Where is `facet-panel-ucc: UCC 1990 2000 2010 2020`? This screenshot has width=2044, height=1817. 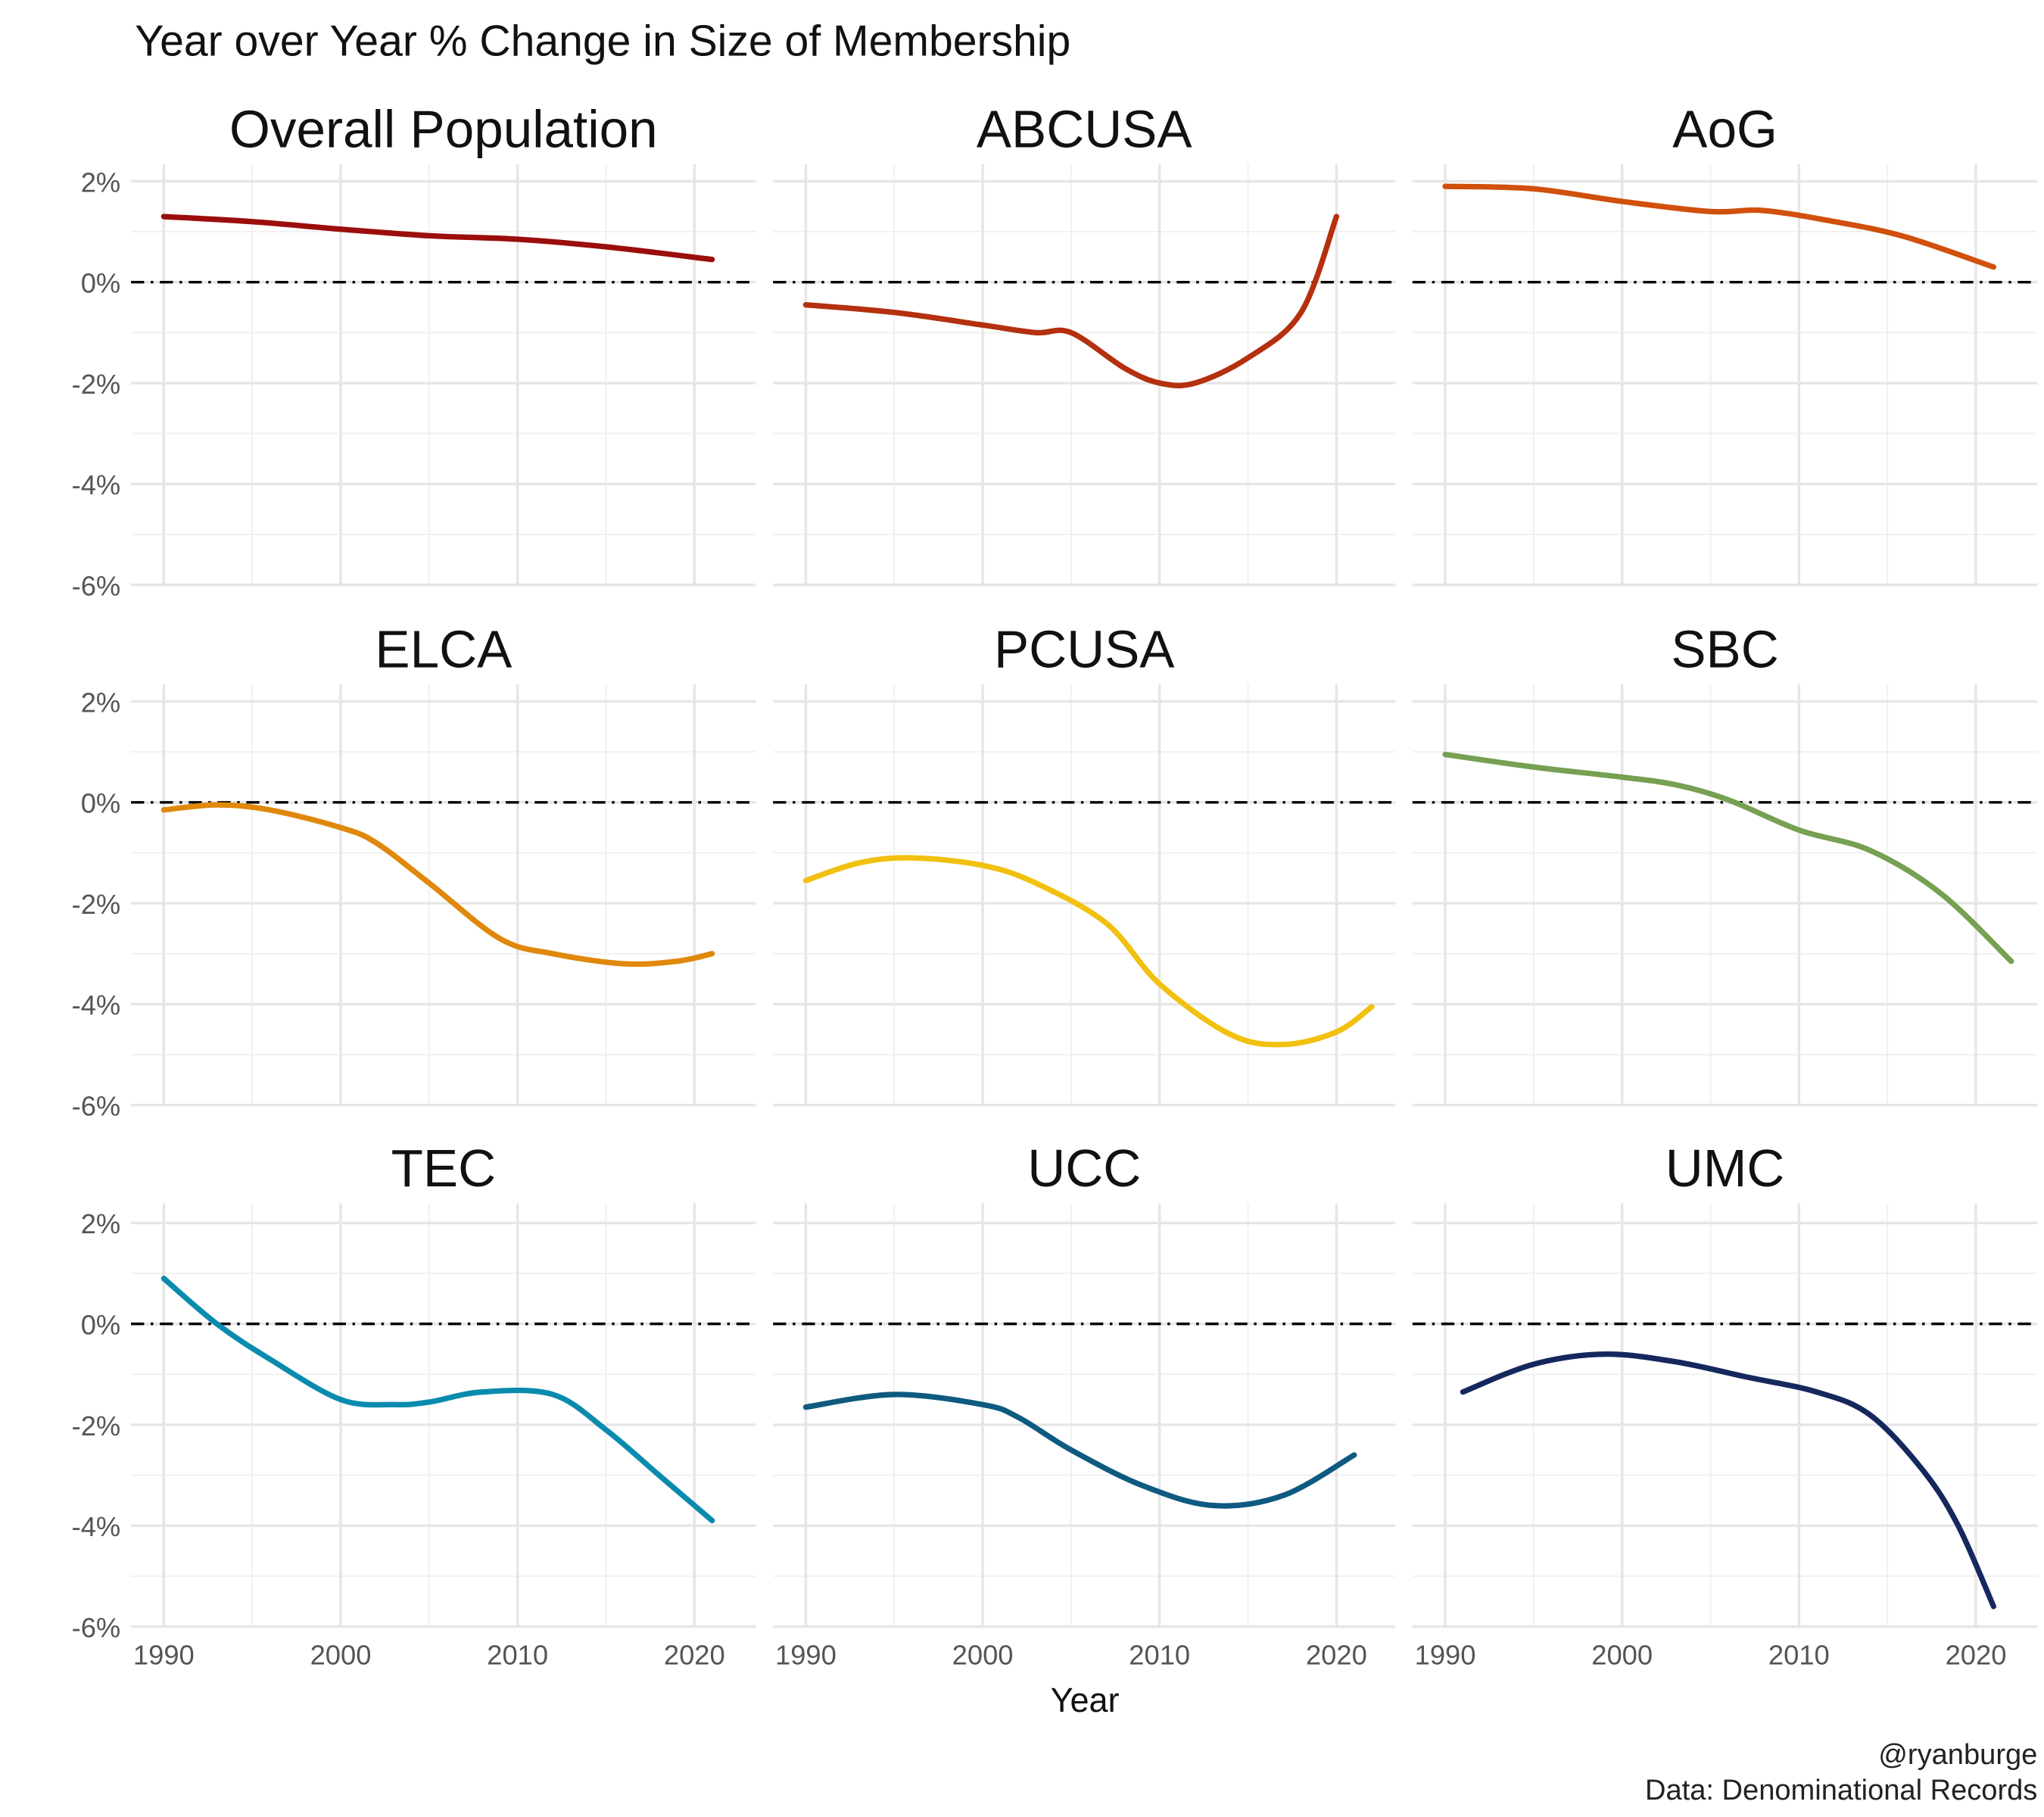
facet-panel-ucc: UCC 1990 2000 2010 2020 is located at coordinates (1084, 1405).